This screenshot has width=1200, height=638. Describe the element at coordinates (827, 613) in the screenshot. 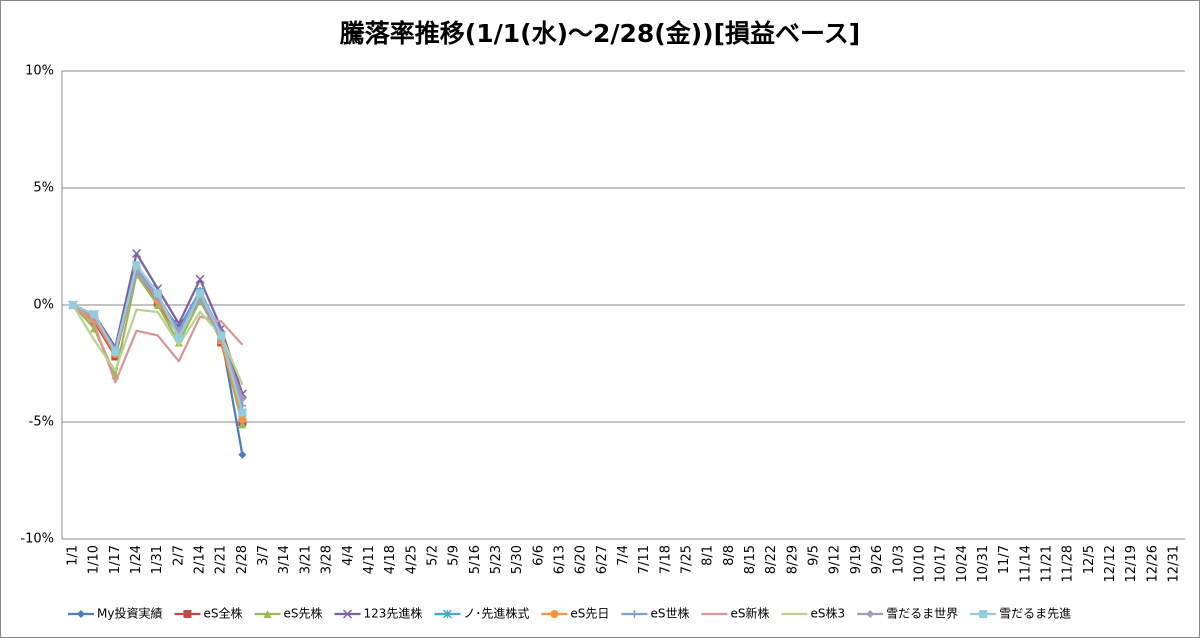

I see `legend-label: eS株3` at that location.